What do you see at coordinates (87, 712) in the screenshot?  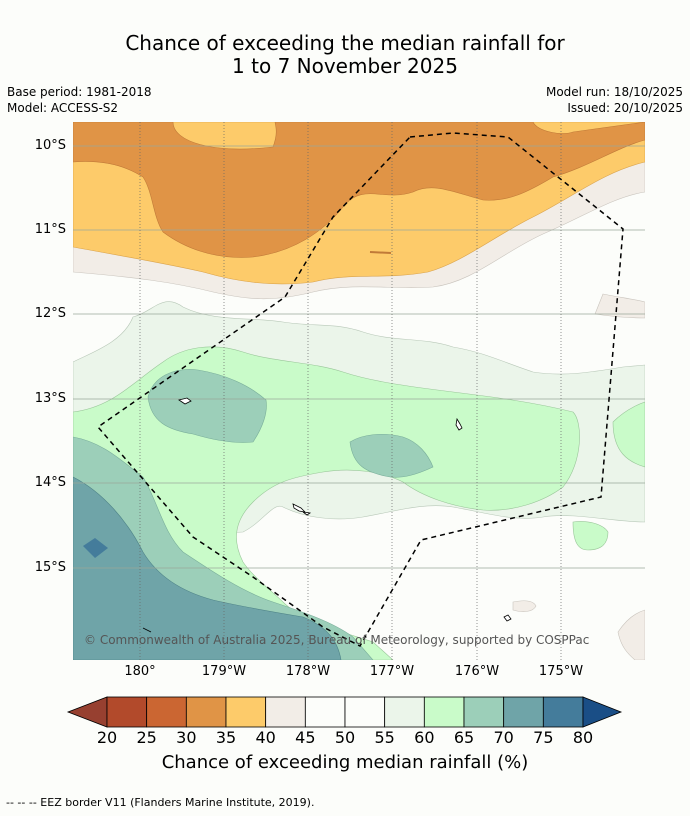 I see `colorbar-under-arrow` at bounding box center [87, 712].